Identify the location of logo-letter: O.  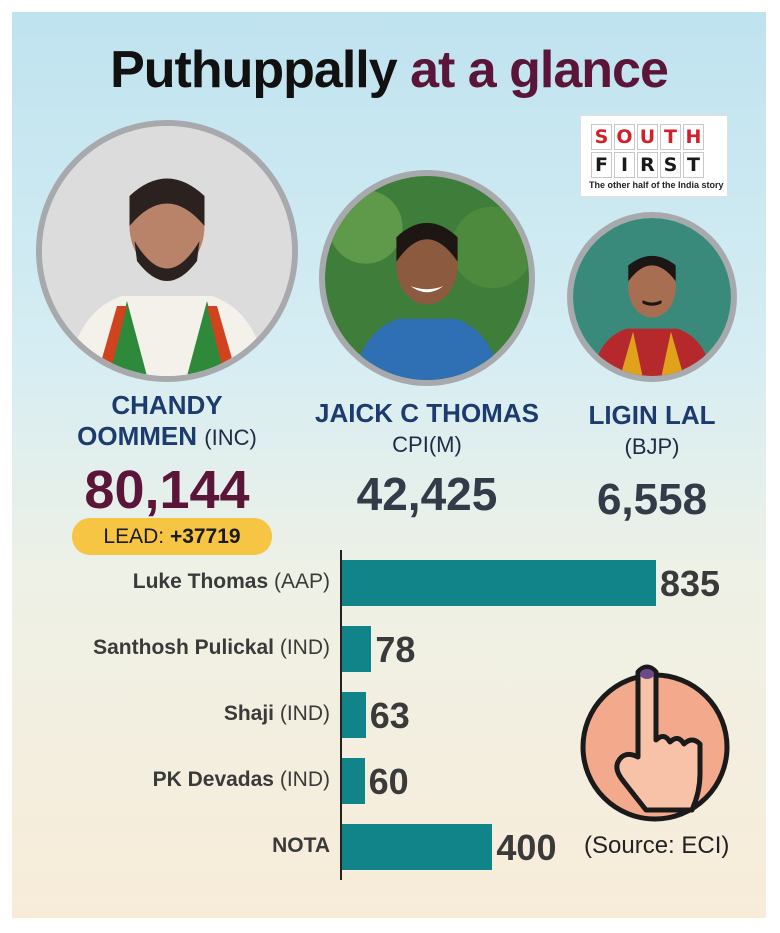
(624, 137).